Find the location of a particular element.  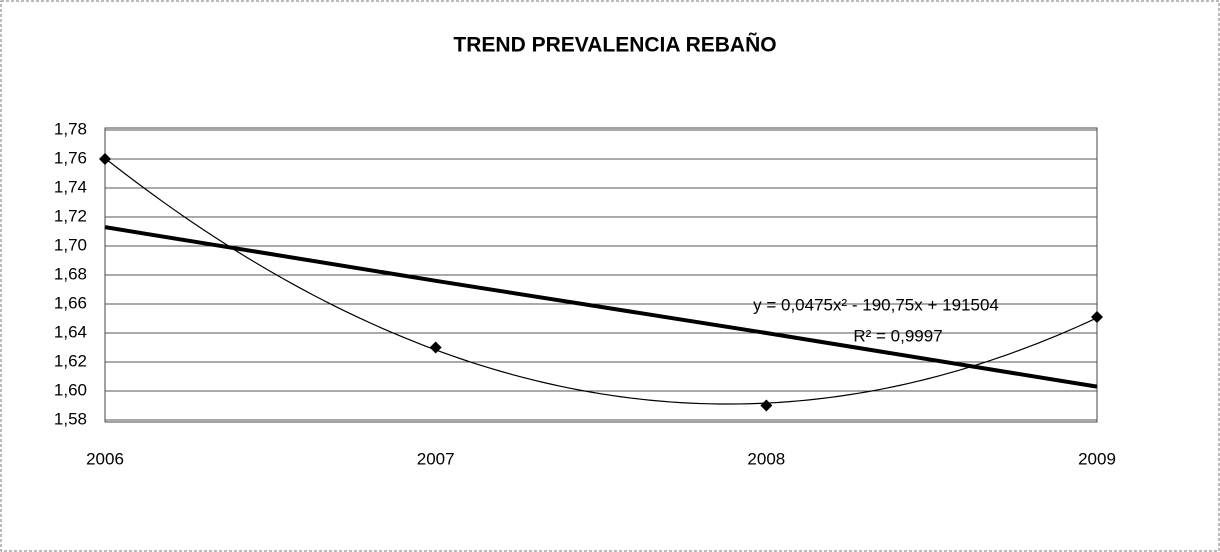

x-tick-label: 2008 is located at coordinates (766, 458).